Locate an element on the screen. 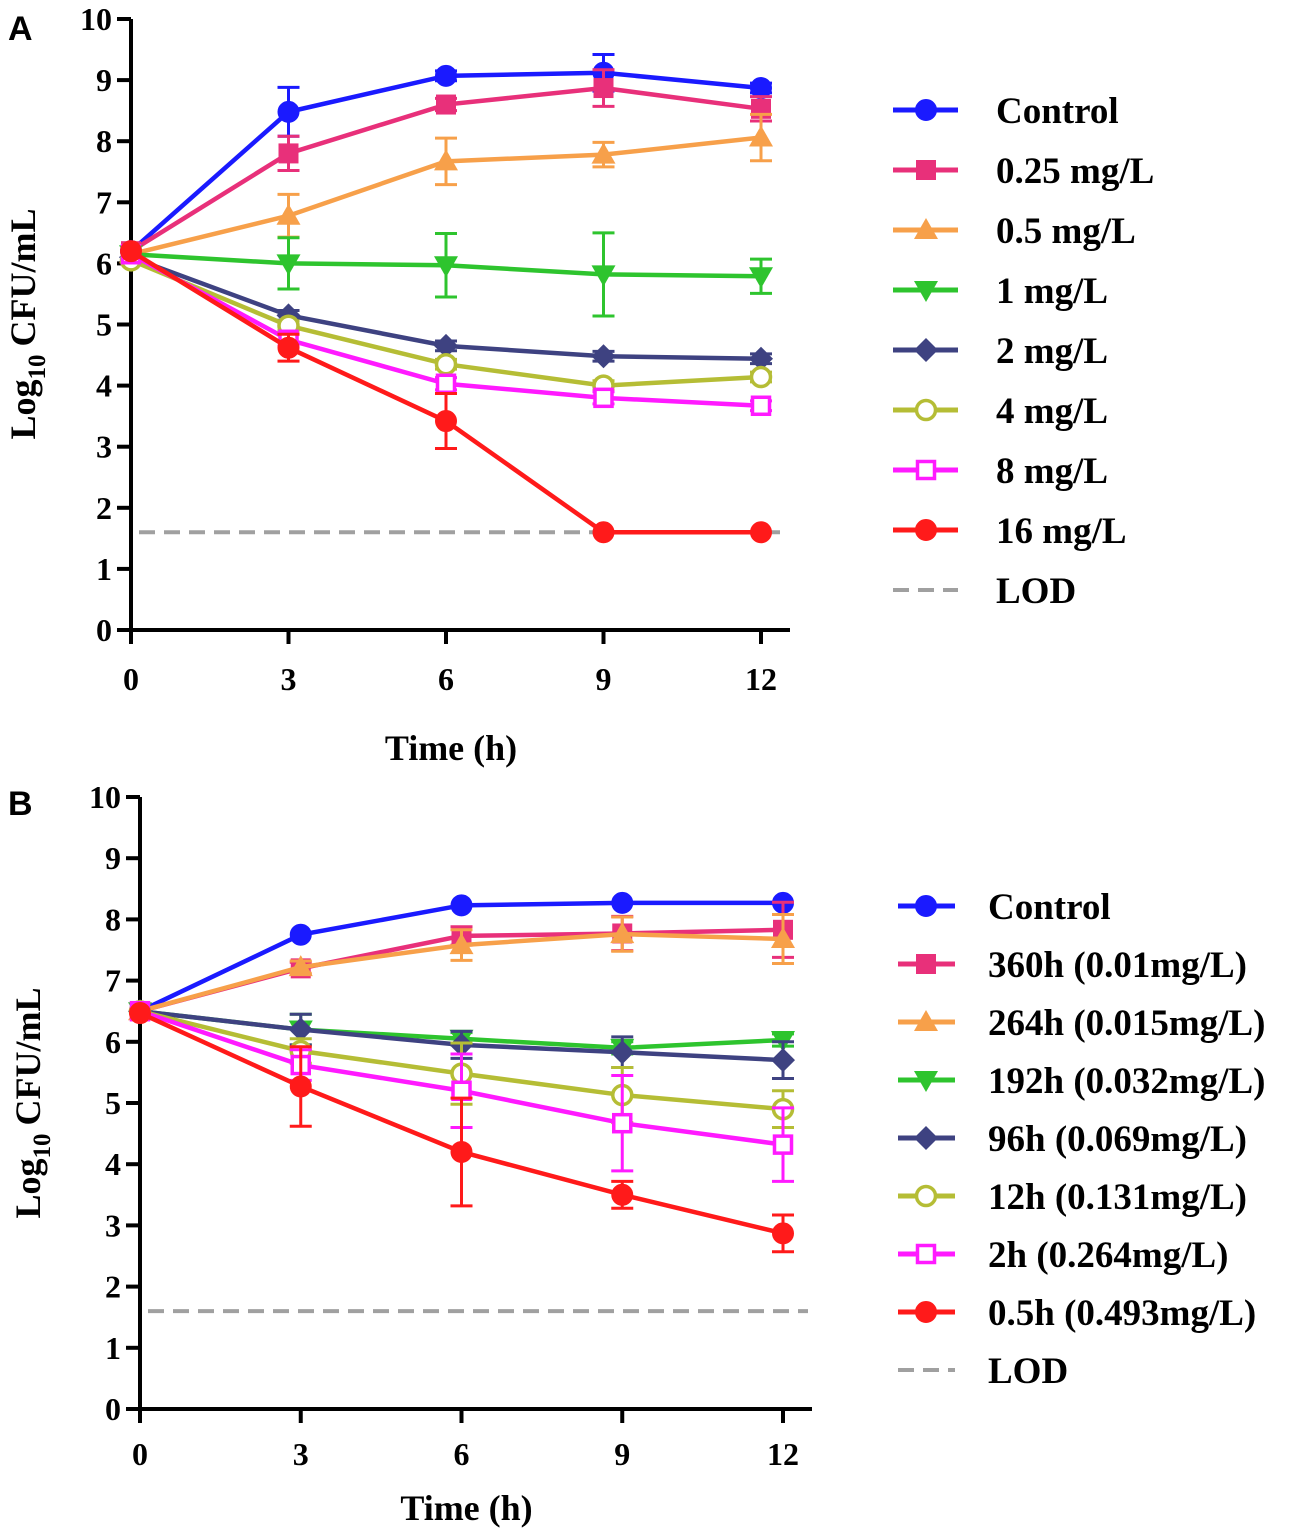 This screenshot has height=1537, width=1293. x-tick-label: 6 is located at coordinates (462, 1454).